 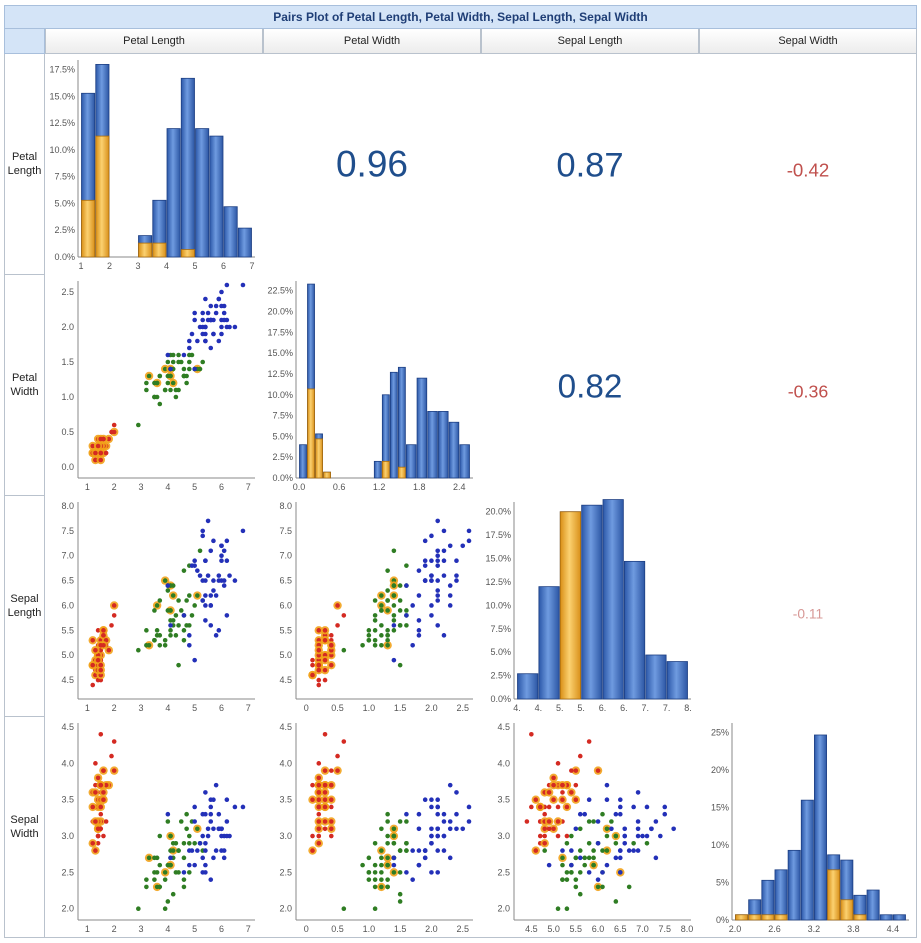 I want to click on scatter-sw-vs-pw-ytick: 2.0, so click(x=285, y=909).